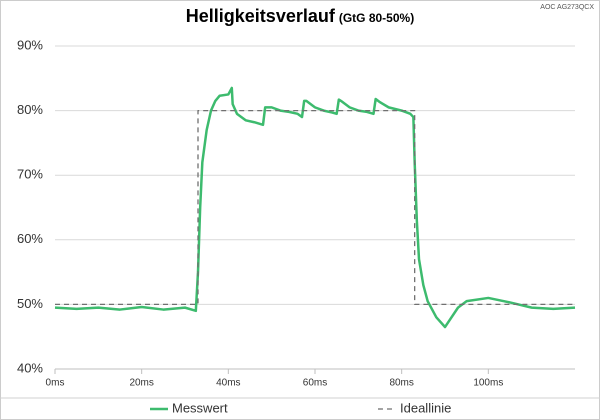 The width and height of the screenshot is (600, 420). I want to click on y-tick-label: 40%, so click(30, 367).